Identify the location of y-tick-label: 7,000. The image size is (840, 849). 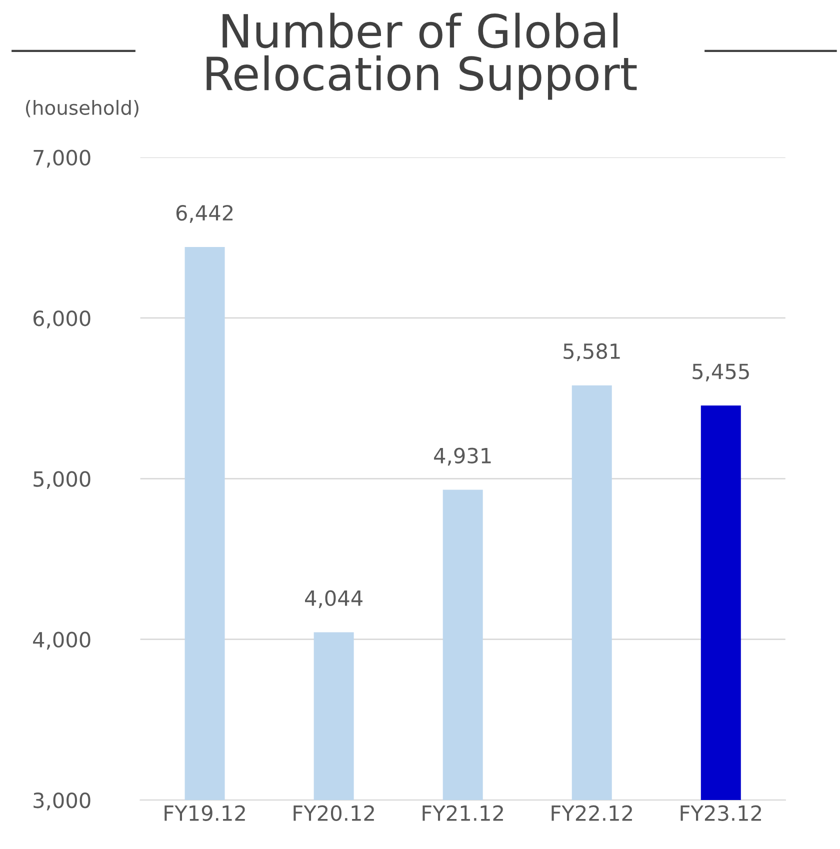
(62, 159).